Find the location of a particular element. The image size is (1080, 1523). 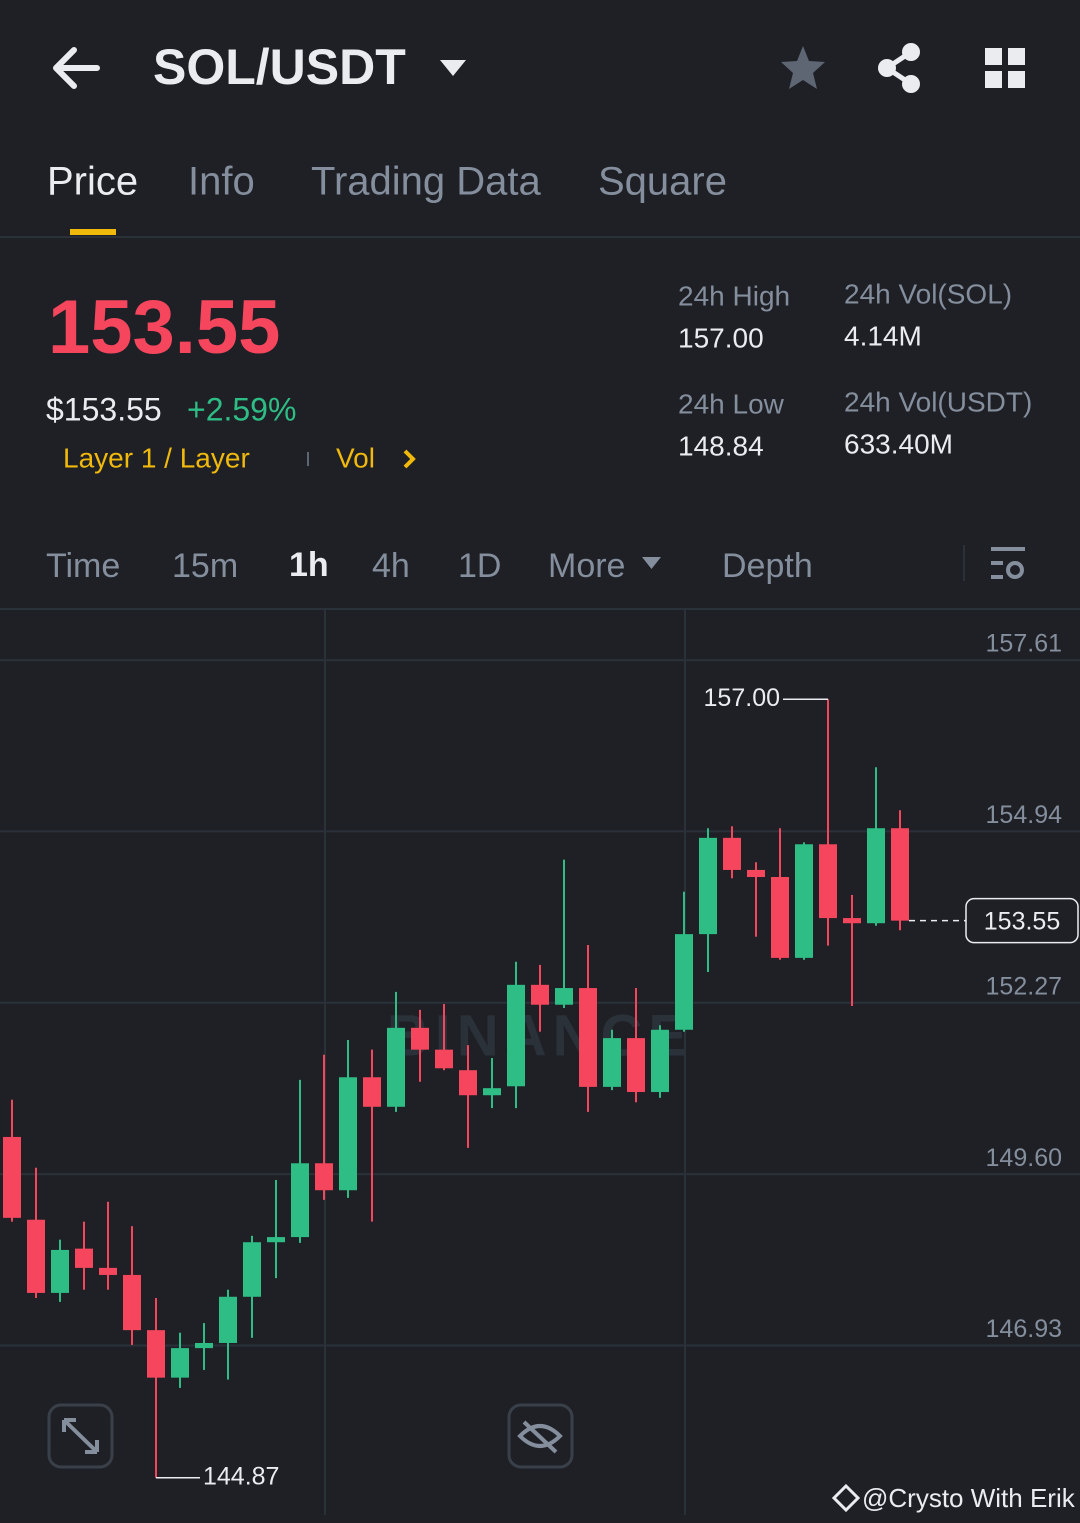

share-icon is located at coordinates (899, 68).